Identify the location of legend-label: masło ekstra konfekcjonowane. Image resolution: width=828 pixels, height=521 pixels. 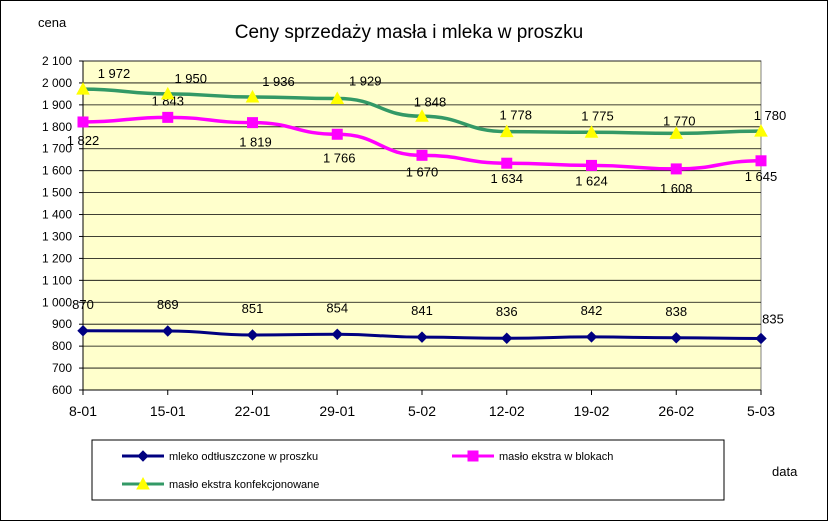
(244, 485).